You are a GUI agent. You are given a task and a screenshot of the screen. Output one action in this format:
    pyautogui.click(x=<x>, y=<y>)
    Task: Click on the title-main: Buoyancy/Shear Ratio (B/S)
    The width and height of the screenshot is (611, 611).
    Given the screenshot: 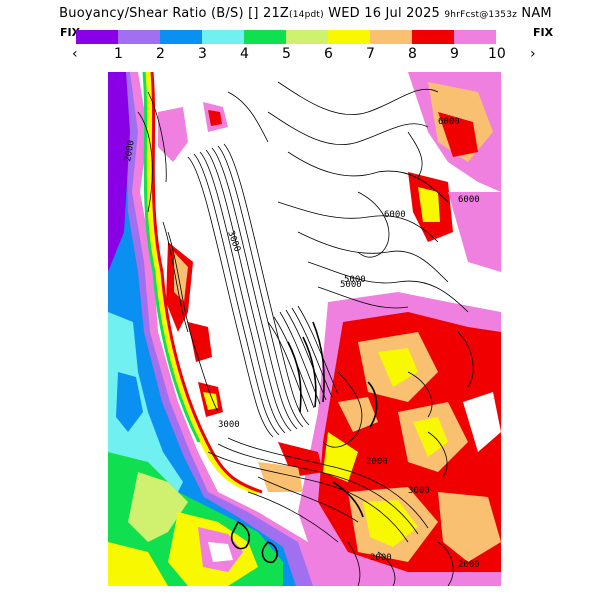 What is the action you would take?
    pyautogui.click(x=151, y=13)
    